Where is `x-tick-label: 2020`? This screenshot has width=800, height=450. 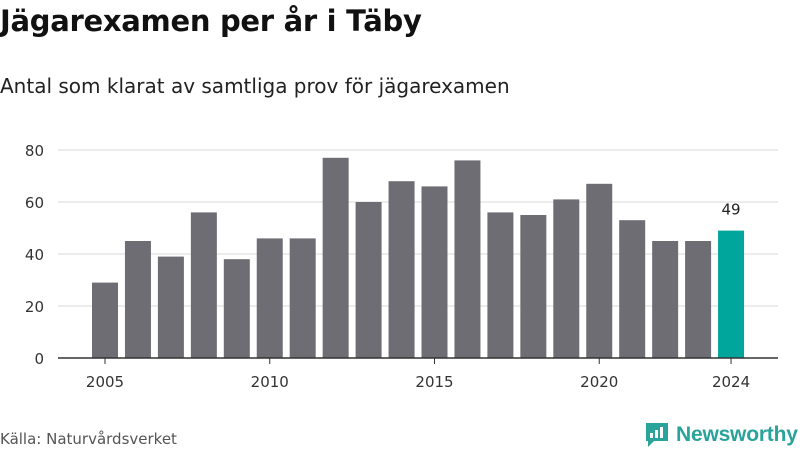
x-tick-label: 2020 is located at coordinates (599, 382).